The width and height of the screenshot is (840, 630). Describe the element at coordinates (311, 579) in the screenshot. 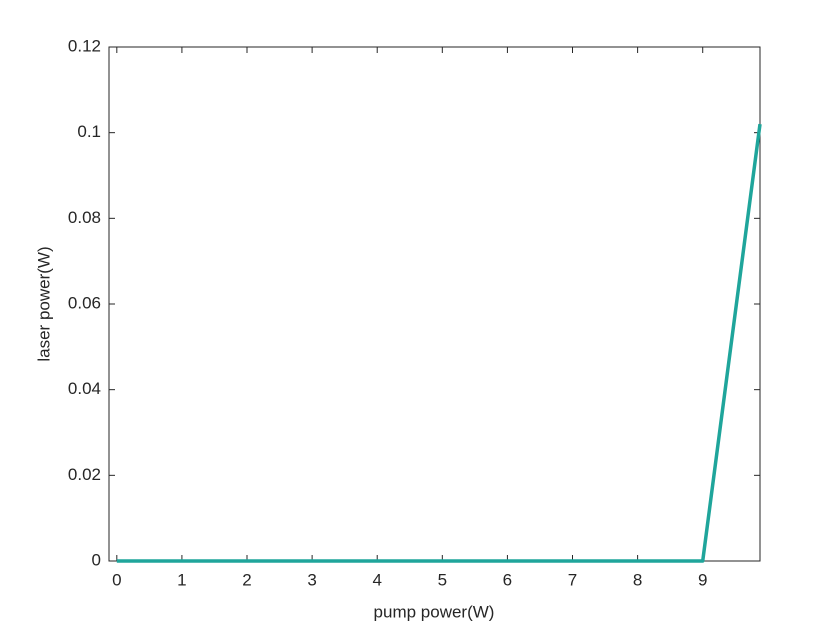

I see `x-tick-label: 3` at that location.